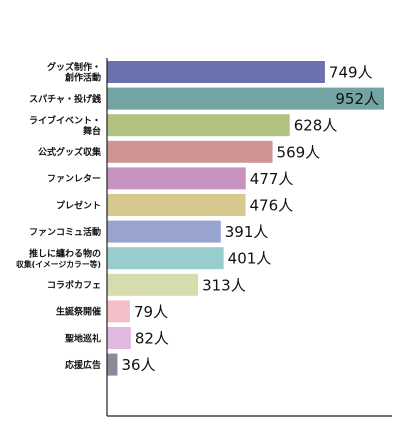 This screenshot has height=425, width=402. What do you see at coordinates (78, 312) in the screenshot?
I see `category-label: 生誕祭開催` at bounding box center [78, 312].